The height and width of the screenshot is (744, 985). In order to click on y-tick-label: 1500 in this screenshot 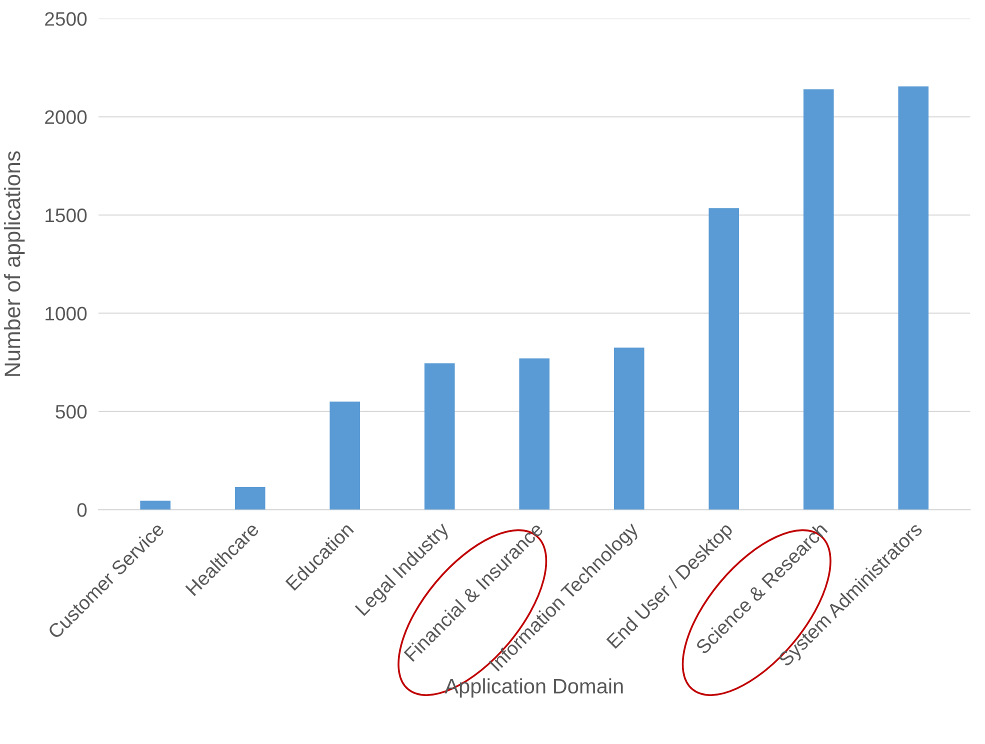, I will do `click(66, 215)`.